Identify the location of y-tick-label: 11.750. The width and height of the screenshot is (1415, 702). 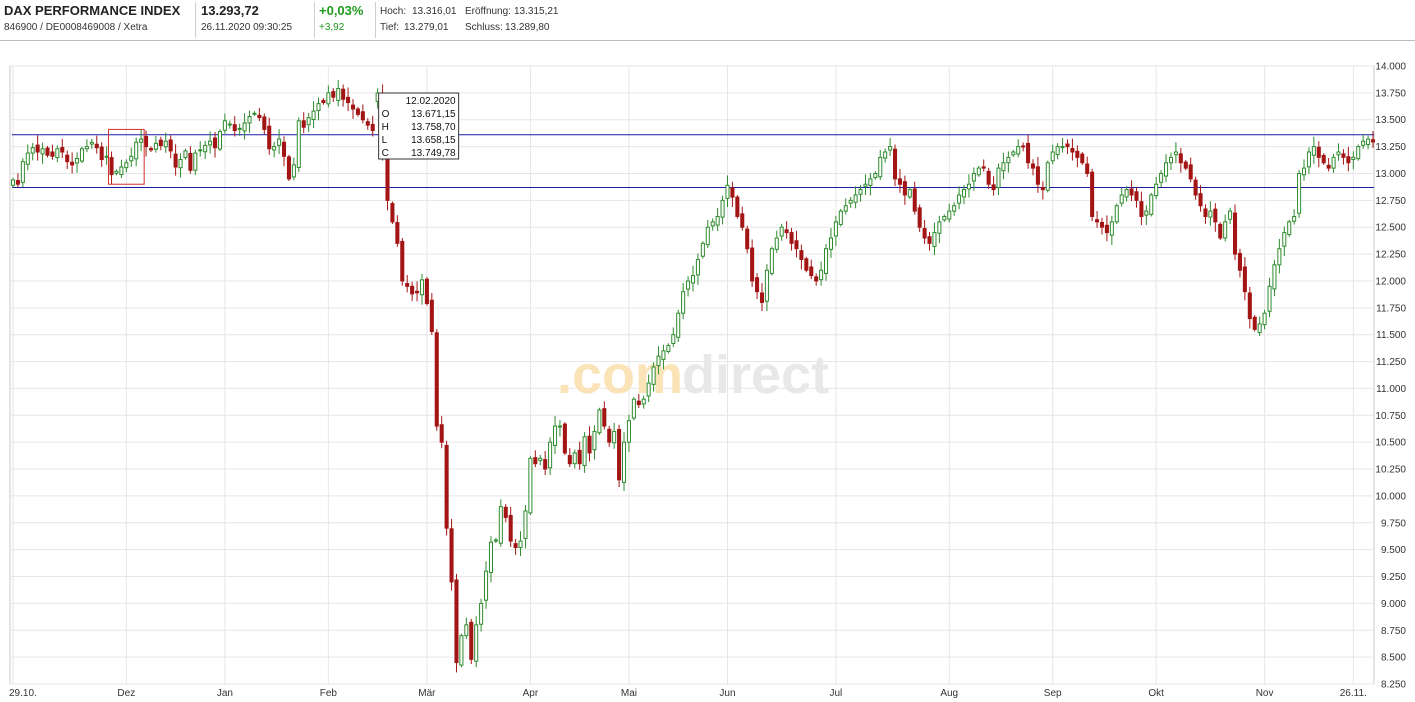
(1391, 308).